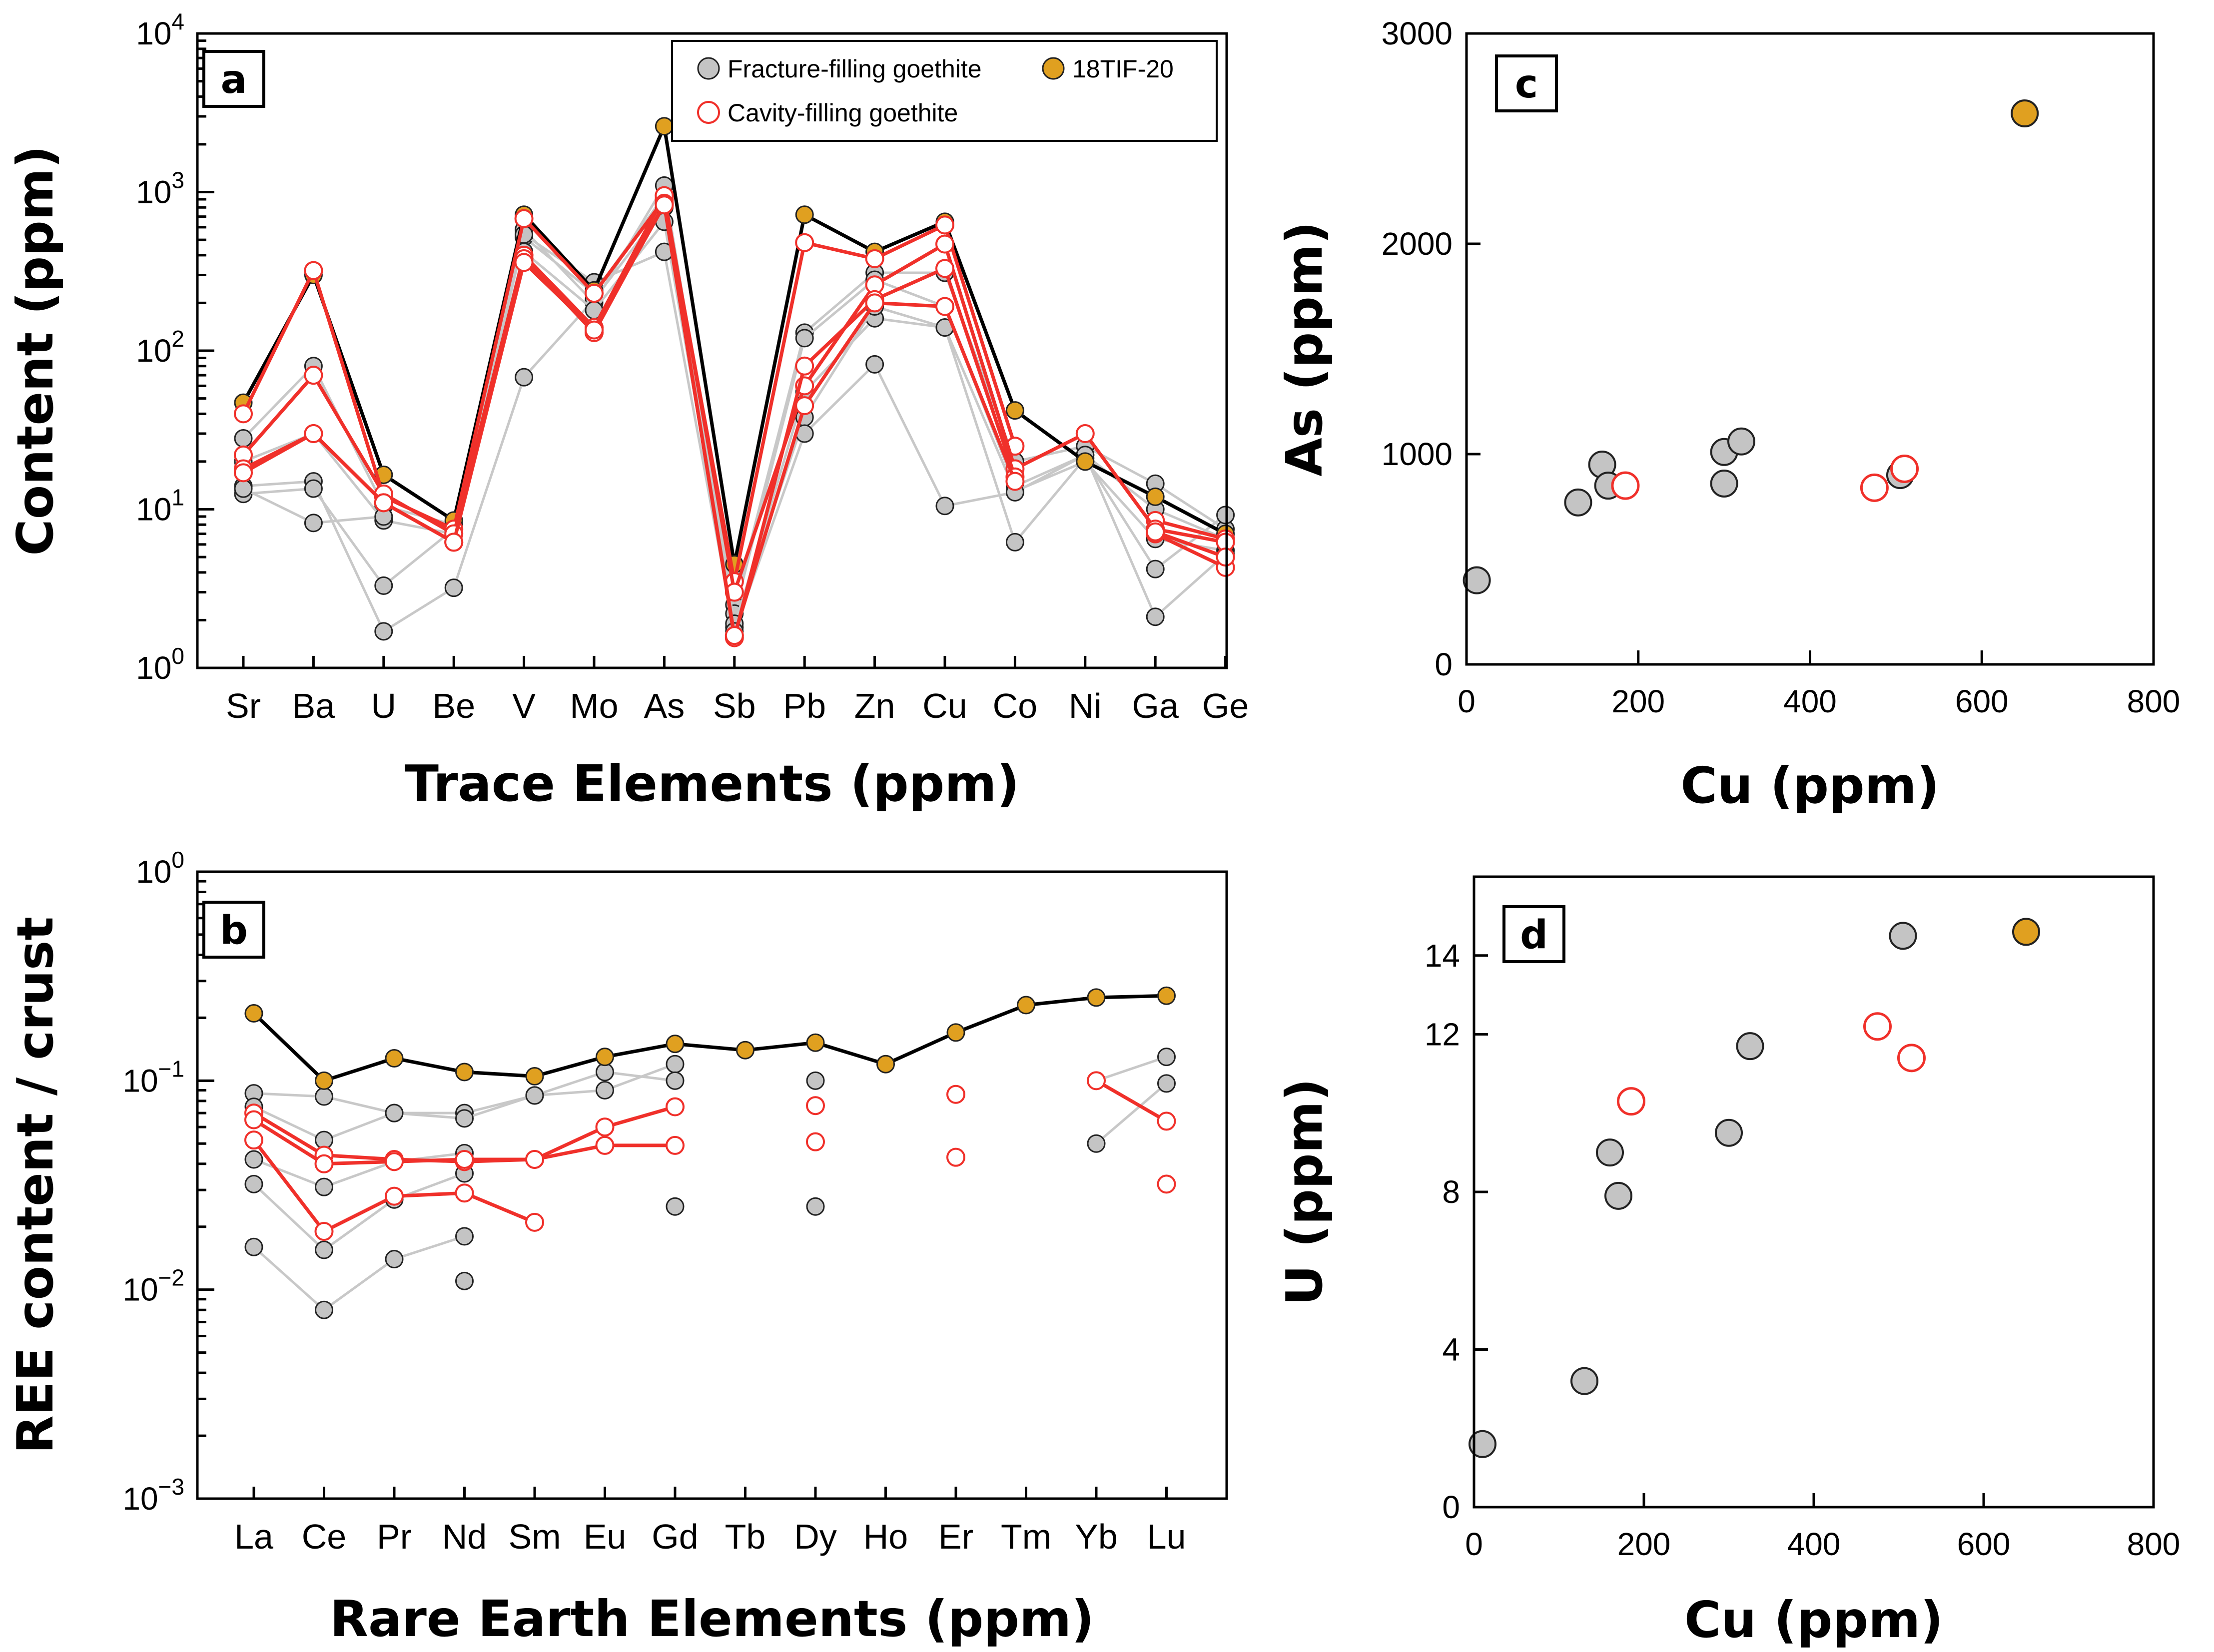 Image resolution: width=2214 pixels, height=1652 pixels. What do you see at coordinates (804, 705) in the screenshot?
I see `x-tick-label: Pb` at bounding box center [804, 705].